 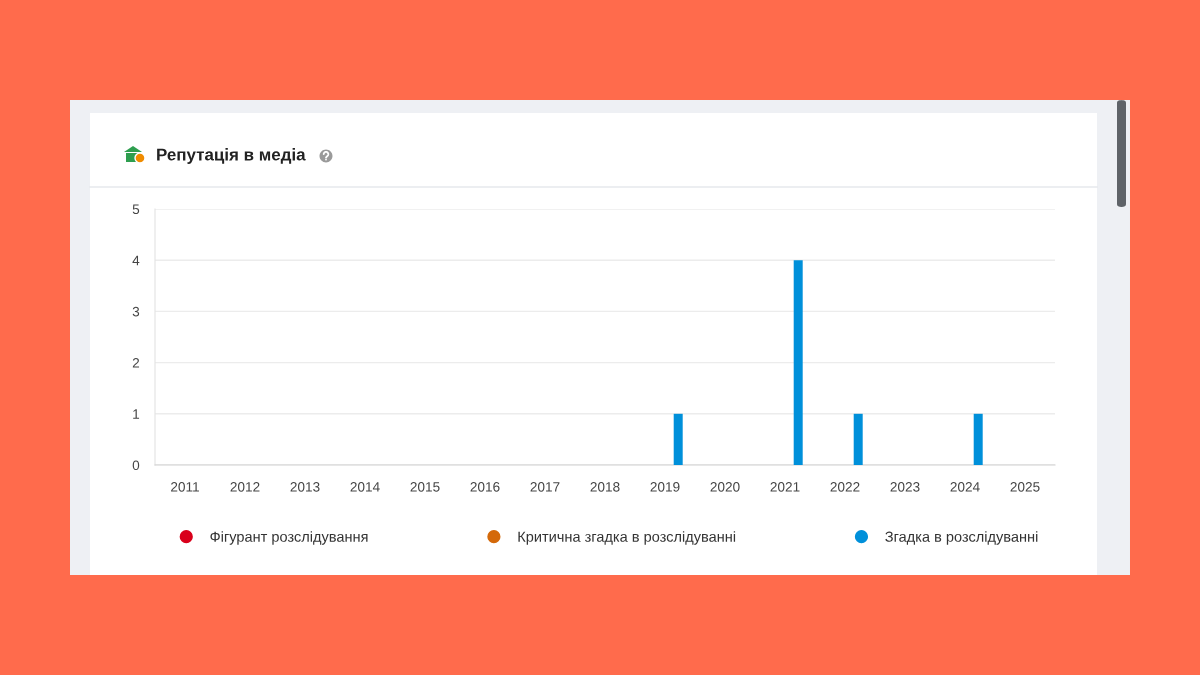 What do you see at coordinates (665, 487) in the screenshot?
I see `x-tick-label: 2019` at bounding box center [665, 487].